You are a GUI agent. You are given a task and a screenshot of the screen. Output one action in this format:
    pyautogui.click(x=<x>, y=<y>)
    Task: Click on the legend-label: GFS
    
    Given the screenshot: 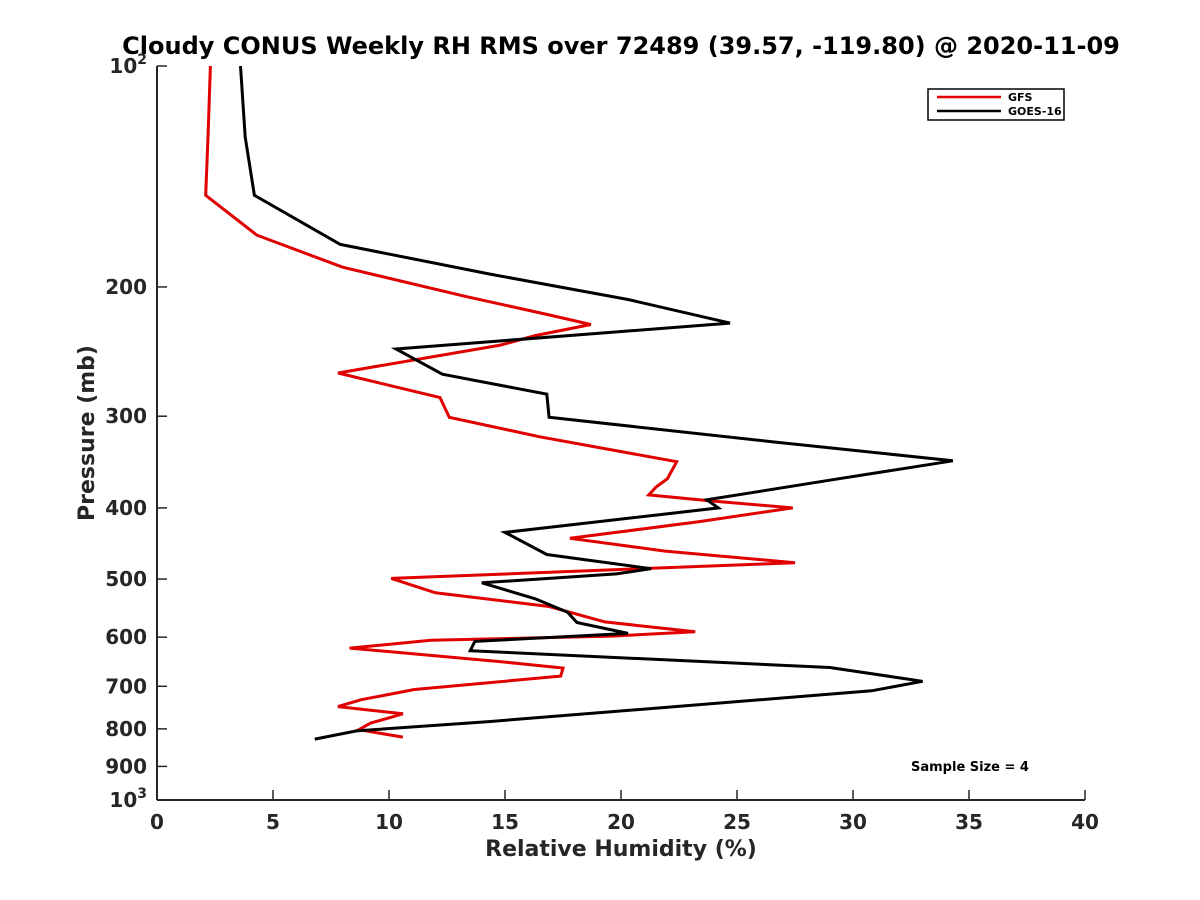 What is the action you would take?
    pyautogui.click(x=1020, y=97)
    